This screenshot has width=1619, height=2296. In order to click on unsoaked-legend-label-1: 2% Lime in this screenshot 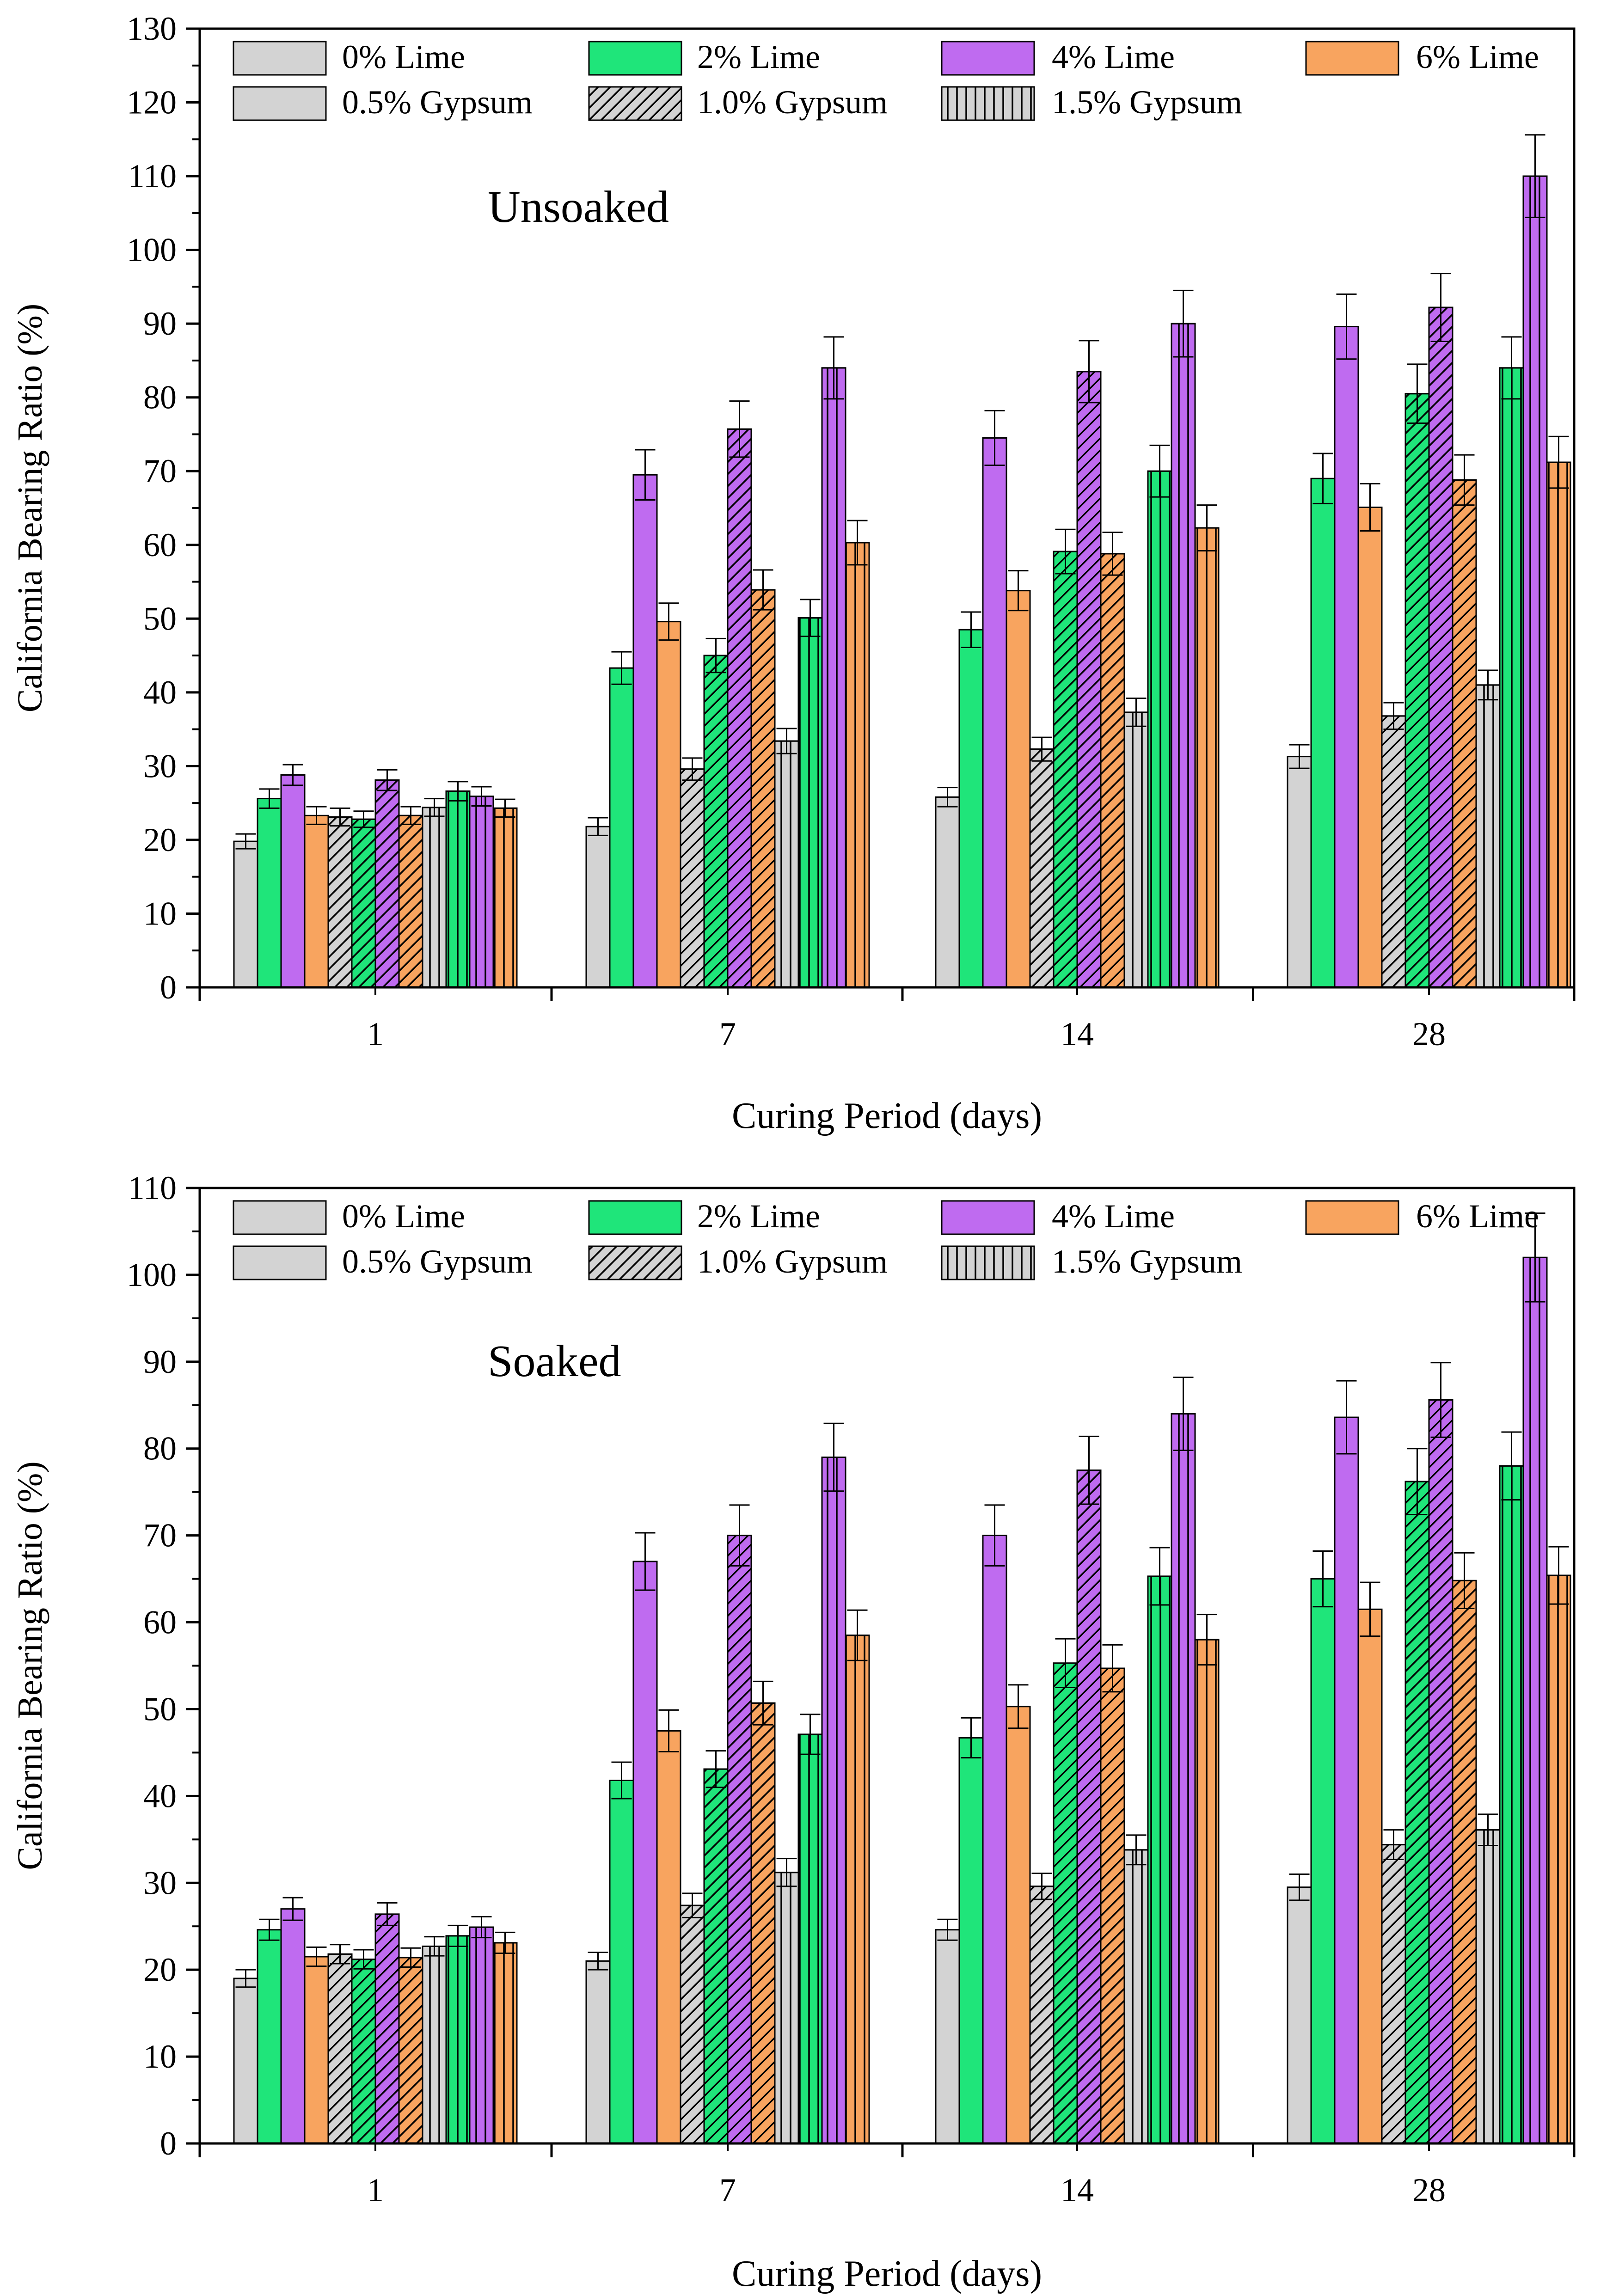, I will do `click(758, 56)`.